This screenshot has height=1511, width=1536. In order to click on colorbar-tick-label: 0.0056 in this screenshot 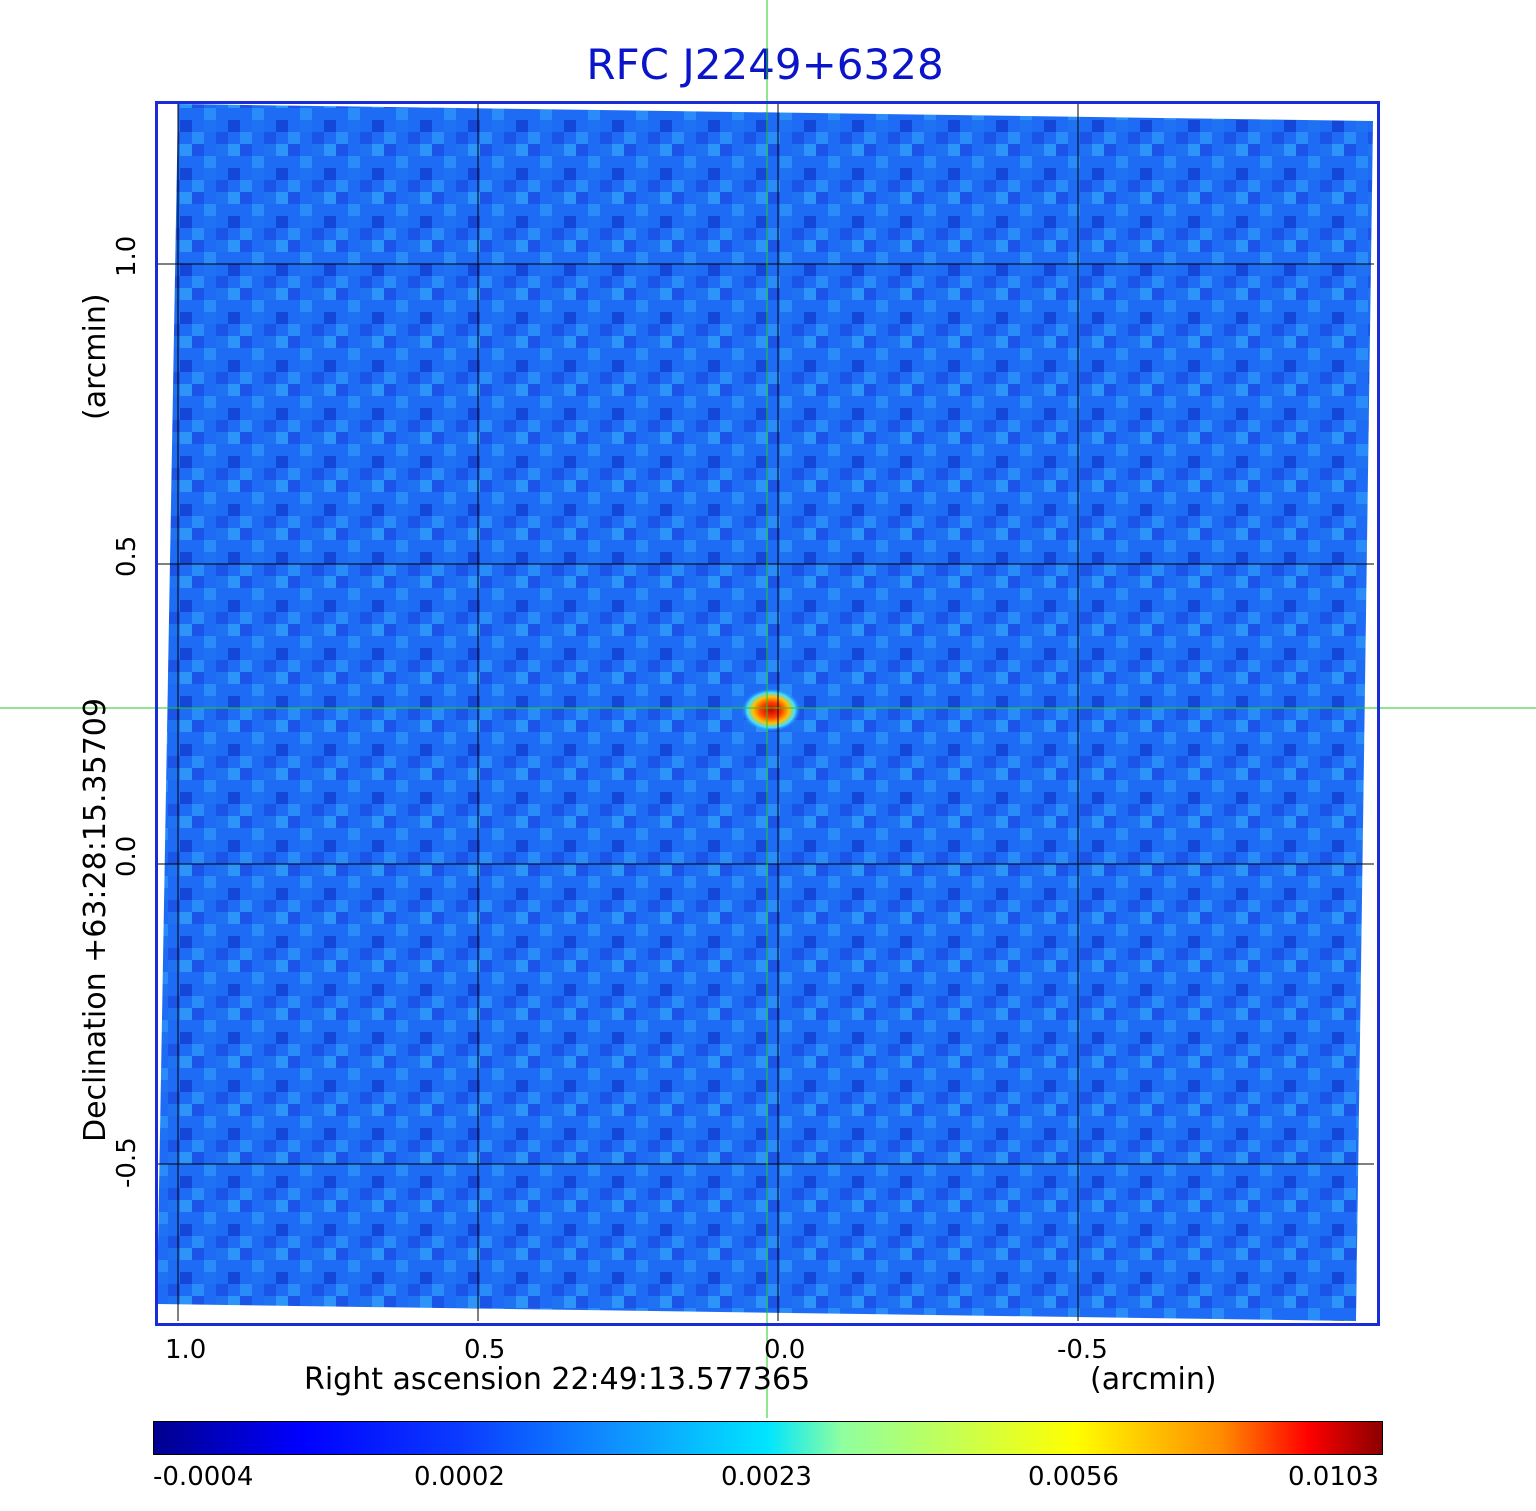, I will do `click(1073, 1477)`.